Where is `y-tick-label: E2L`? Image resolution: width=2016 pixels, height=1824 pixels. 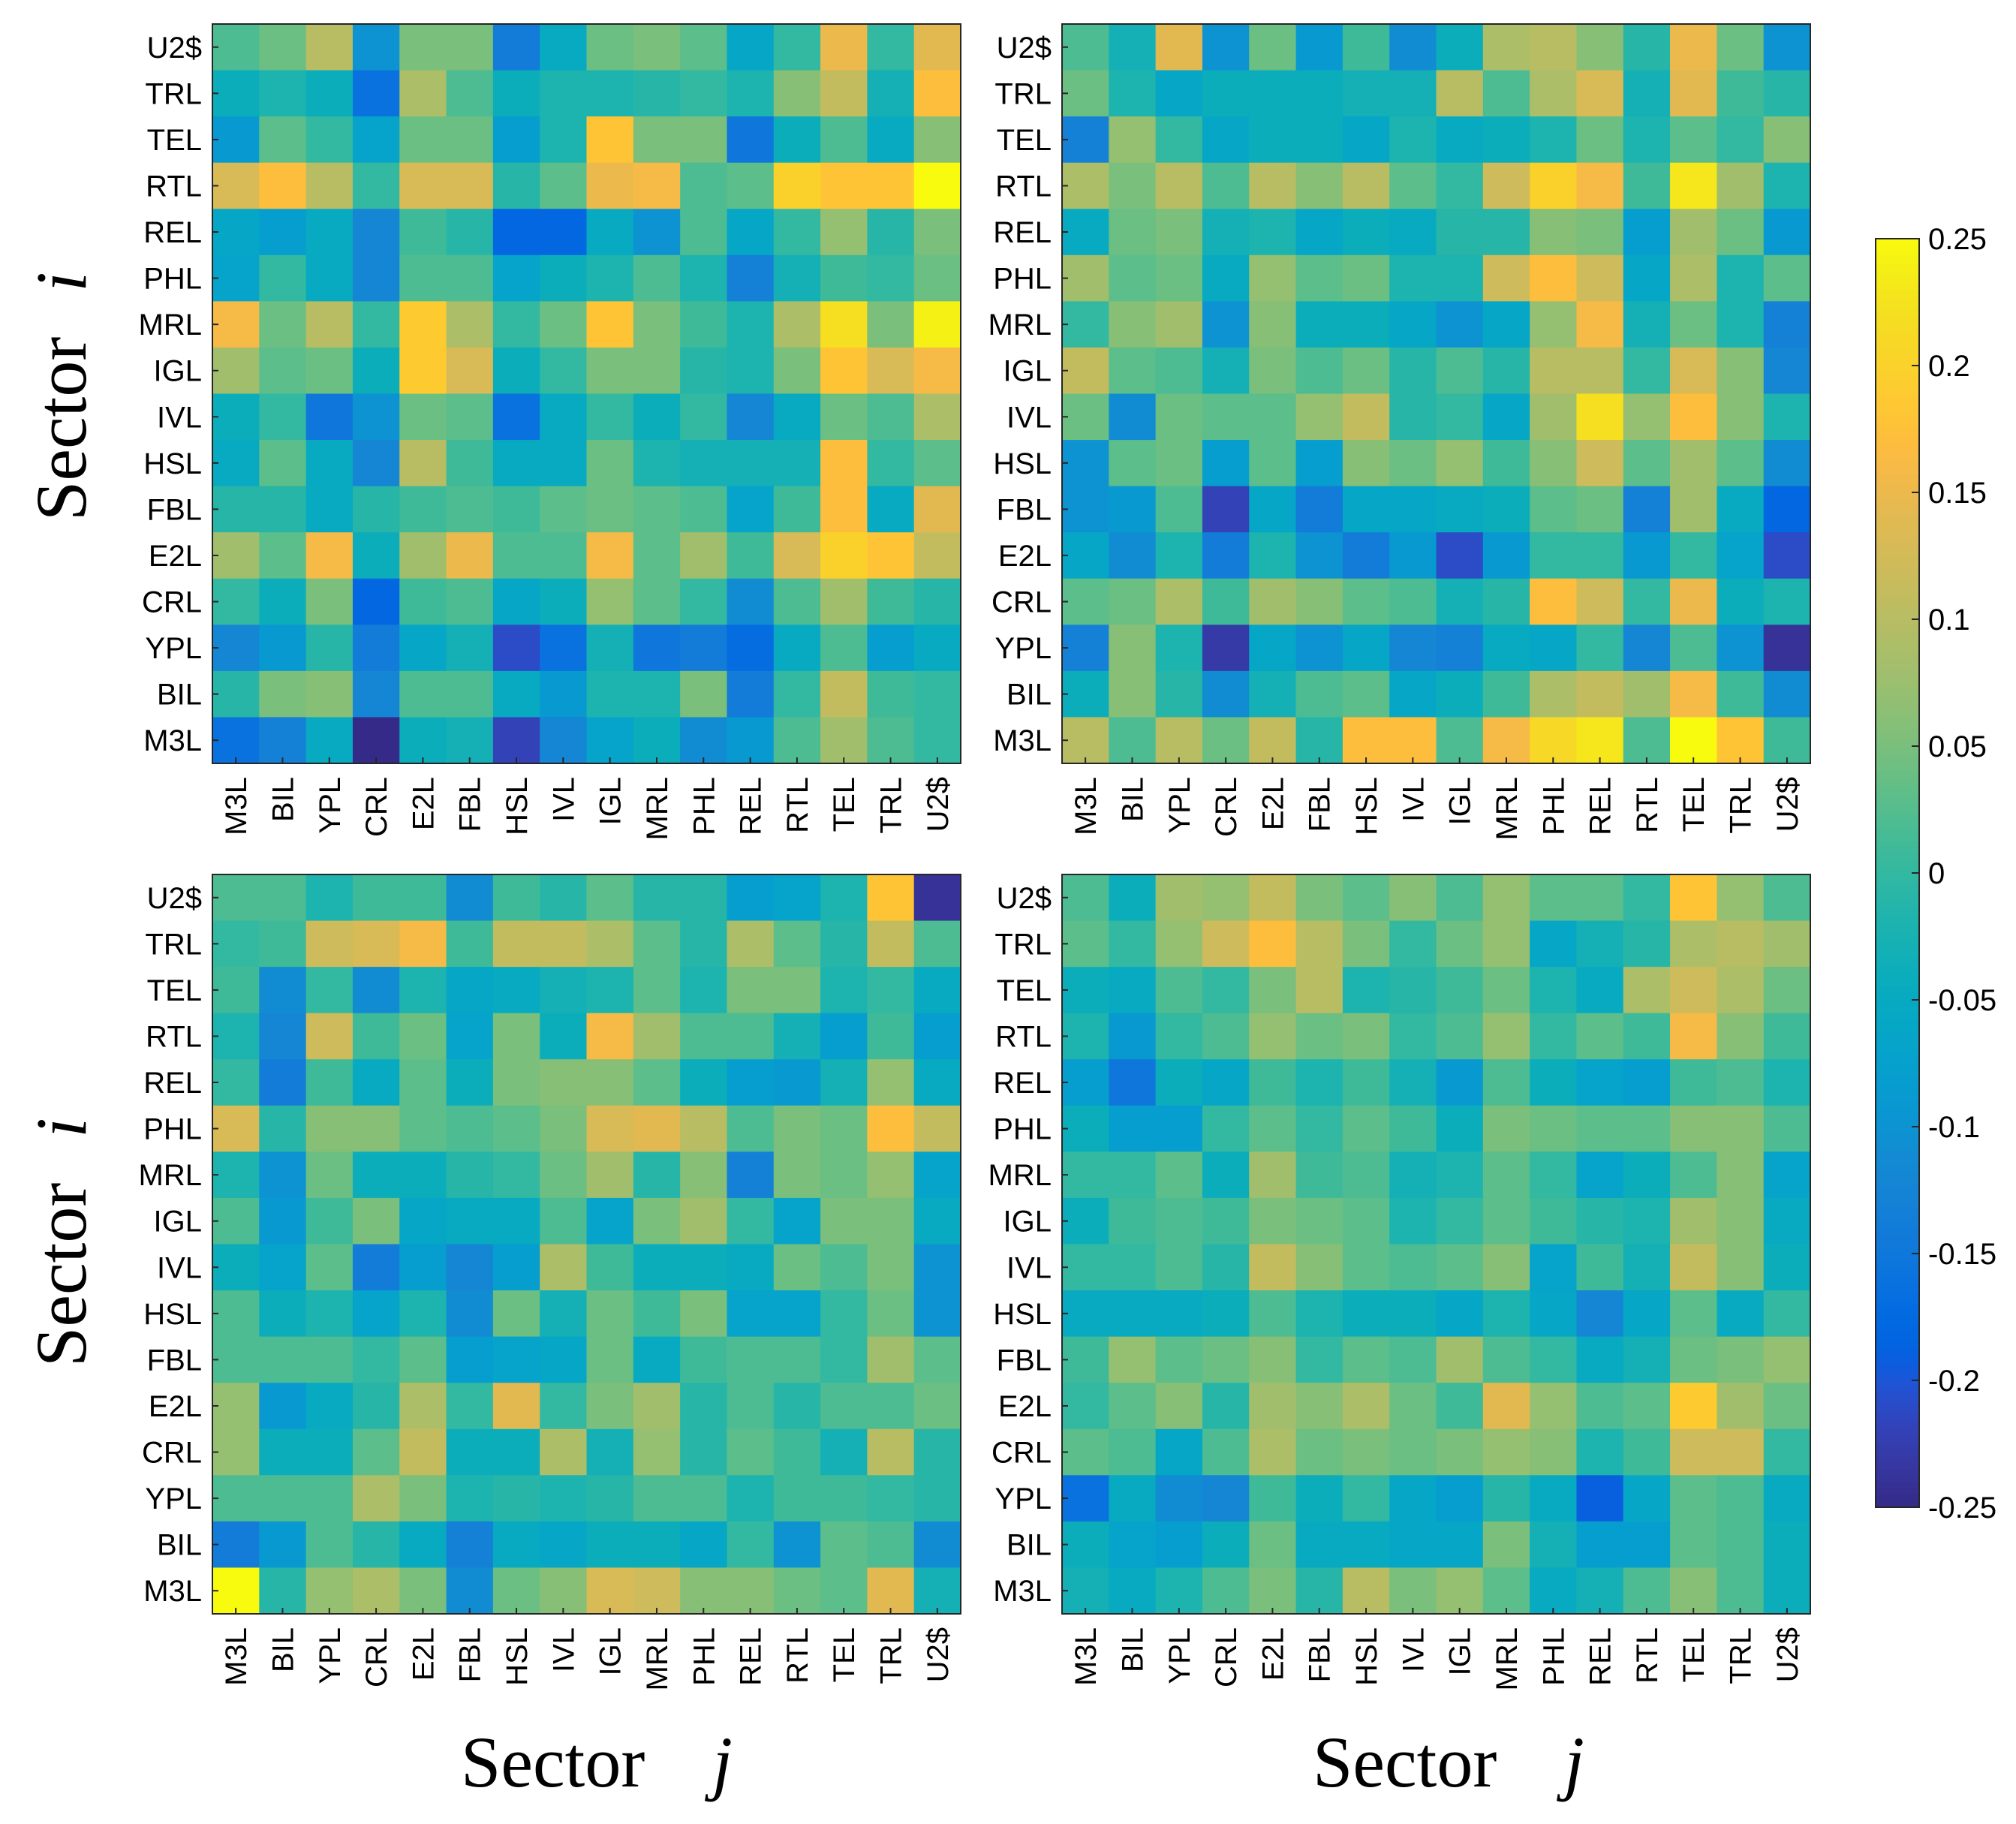
y-tick-label: E2L is located at coordinates (1025, 1406).